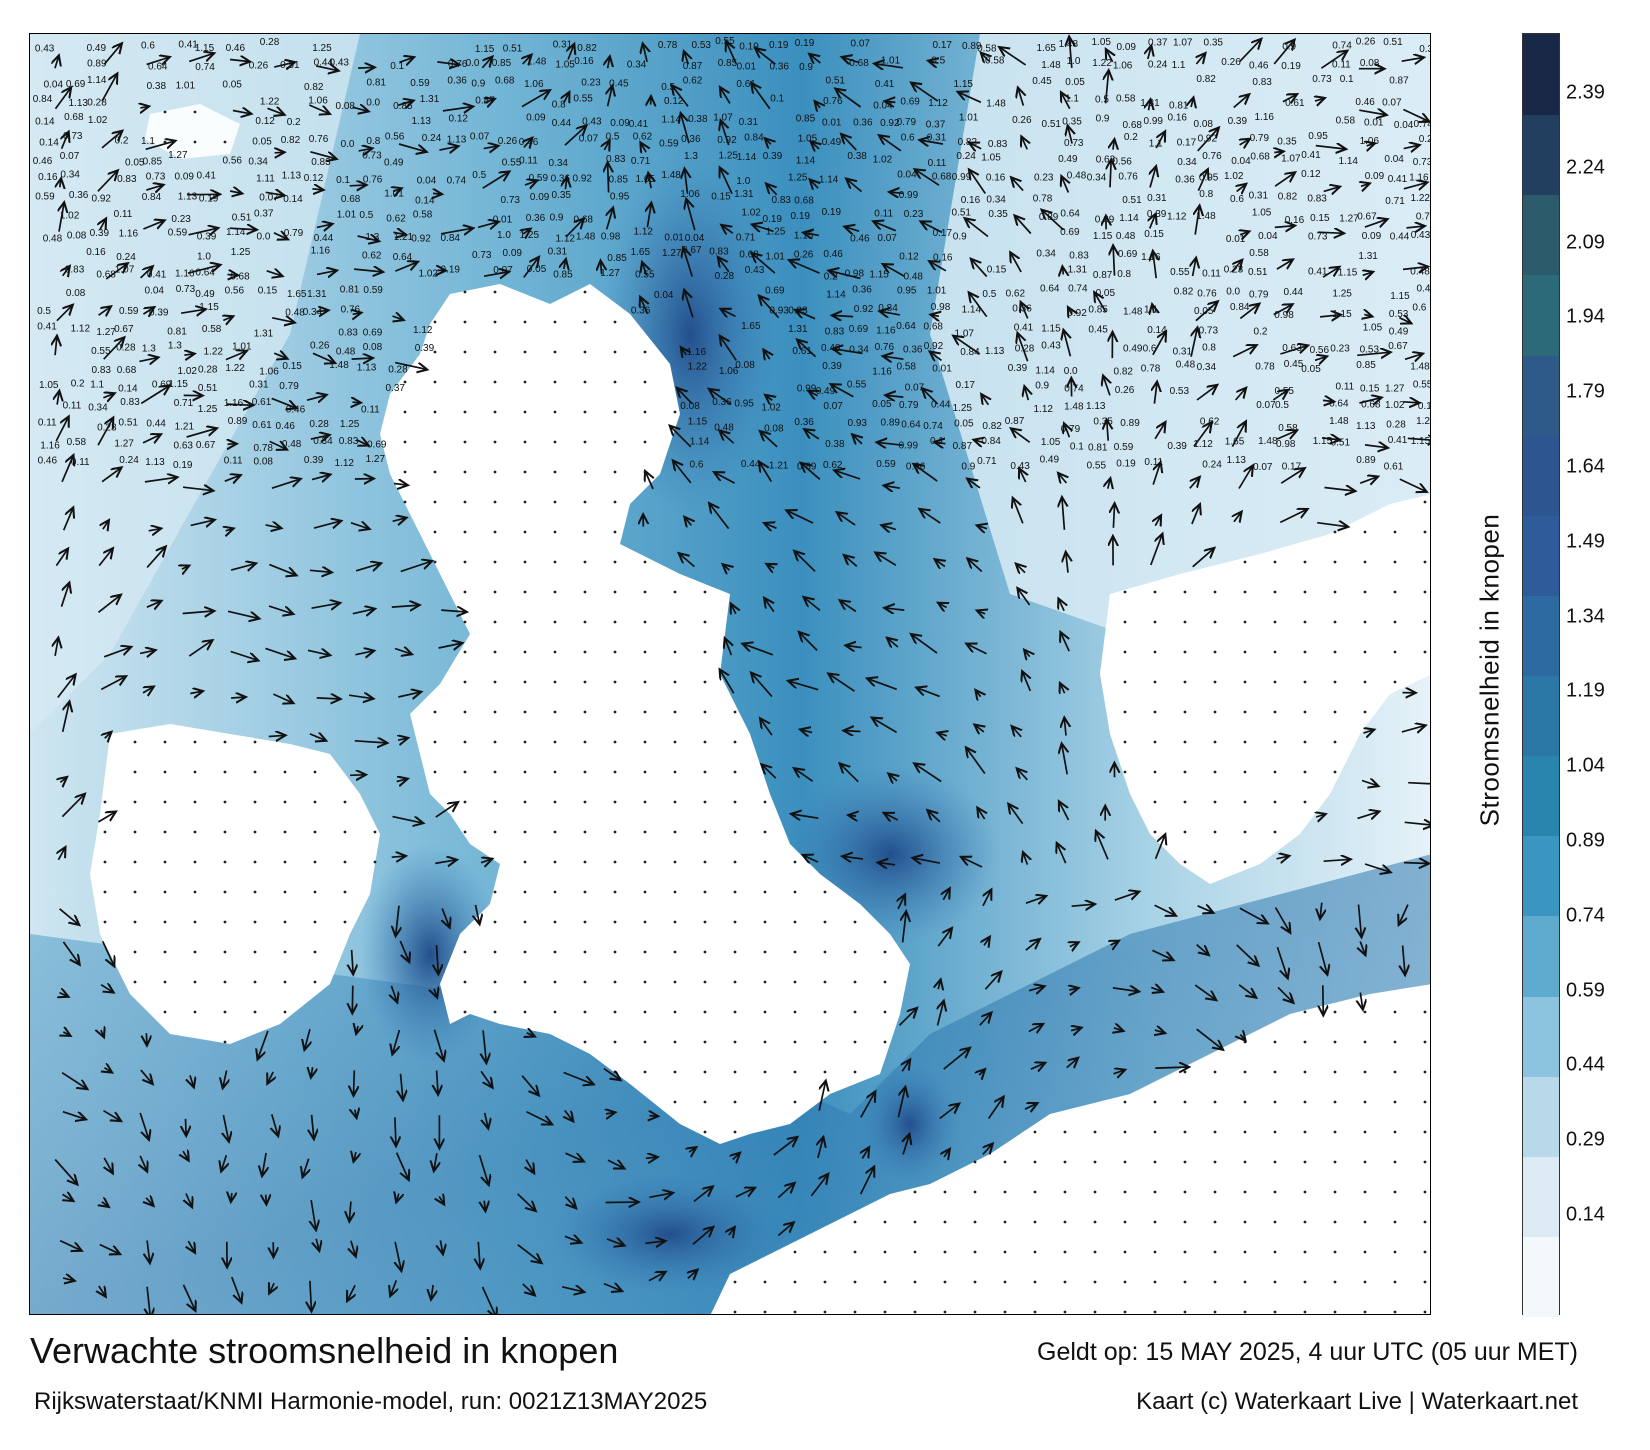 The width and height of the screenshot is (1650, 1450). What do you see at coordinates (373, 290) in the screenshot?
I see `speed-value-label: 0.59` at bounding box center [373, 290].